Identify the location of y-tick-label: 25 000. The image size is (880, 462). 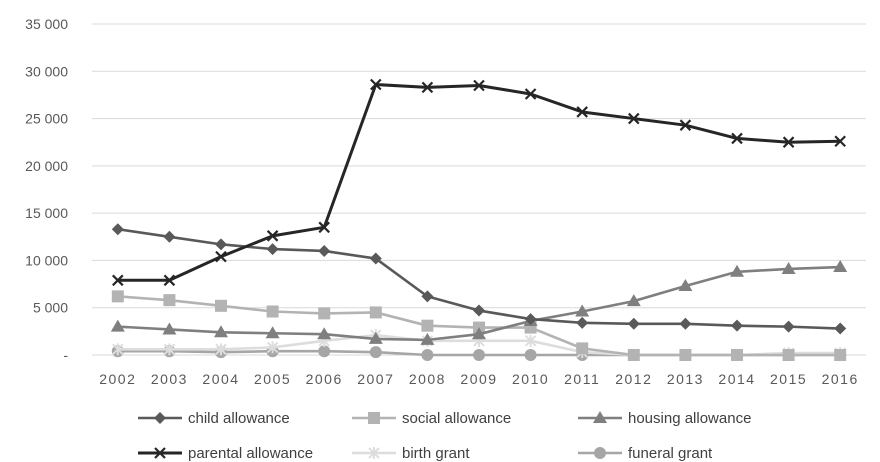
(46, 119).